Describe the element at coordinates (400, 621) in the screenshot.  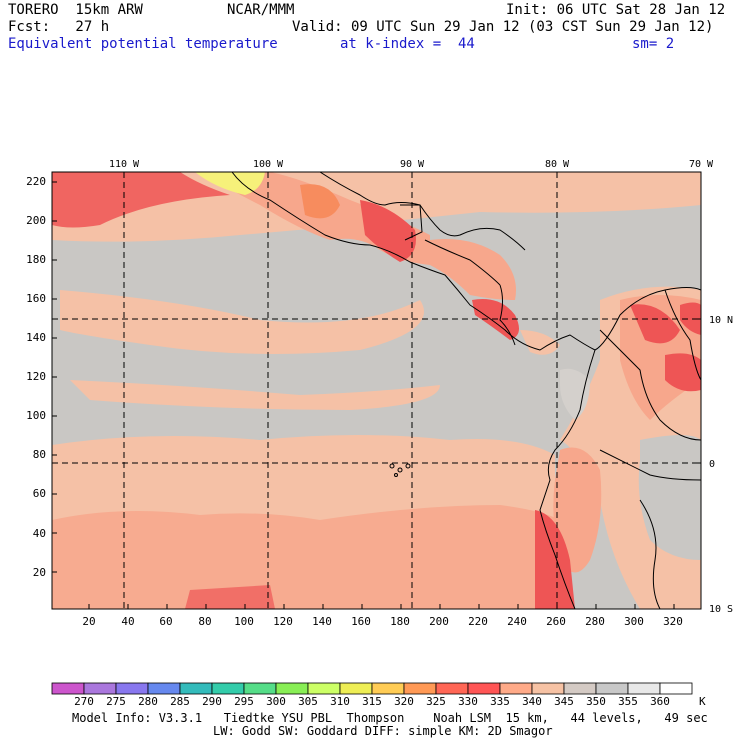
I see `x-tick-180: 180` at that location.